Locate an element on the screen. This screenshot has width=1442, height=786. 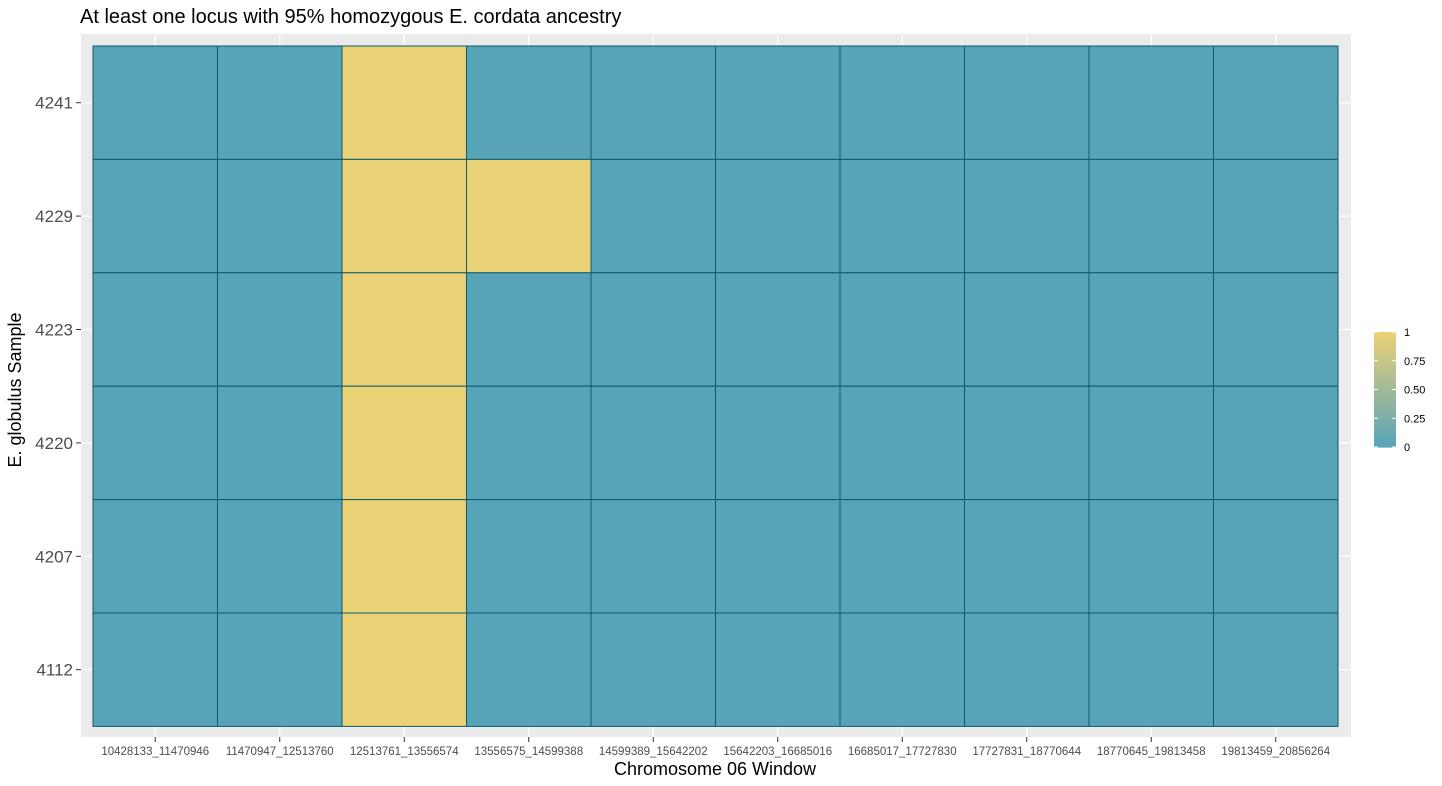
x-axis-title: Chromosome 06 Window is located at coordinates (715, 769).